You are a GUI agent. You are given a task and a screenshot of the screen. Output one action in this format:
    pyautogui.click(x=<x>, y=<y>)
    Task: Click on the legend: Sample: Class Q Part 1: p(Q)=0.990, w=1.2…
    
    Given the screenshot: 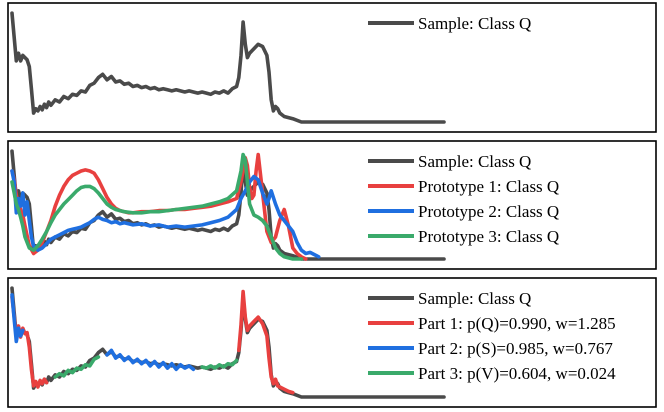 What is the action you would take?
    pyautogui.click(x=492, y=336)
    